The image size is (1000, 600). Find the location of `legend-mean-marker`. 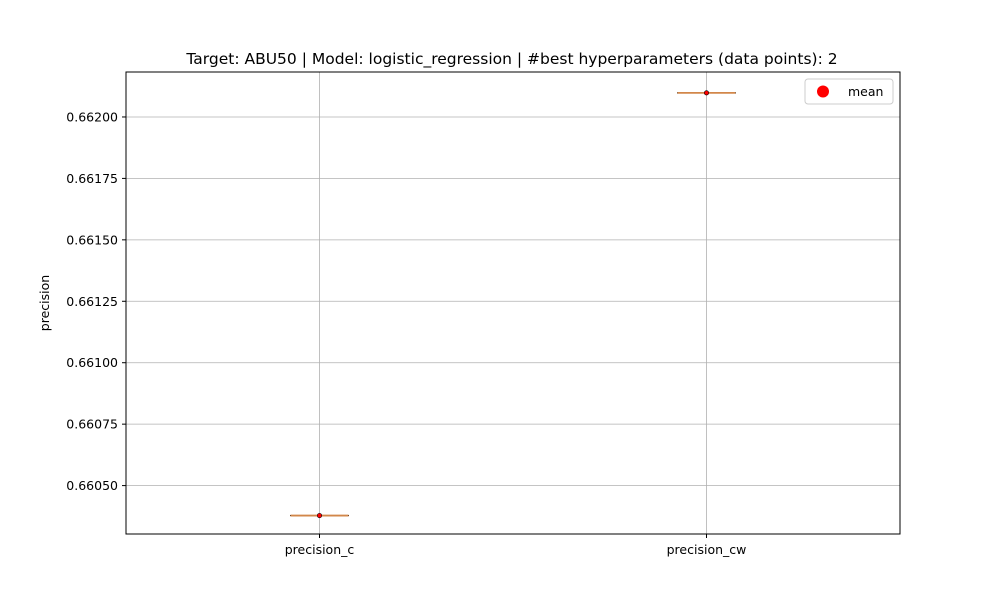

legend-mean-marker is located at coordinates (823, 91).